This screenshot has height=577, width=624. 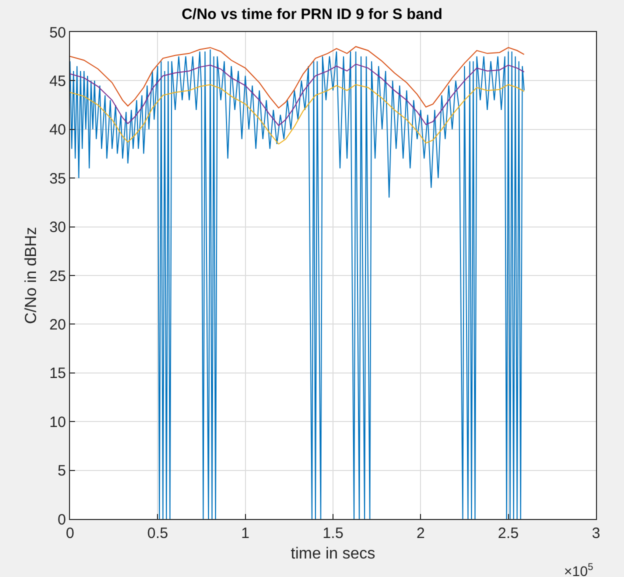 What do you see at coordinates (57, 422) in the screenshot?
I see `y-tick-label: 10` at bounding box center [57, 422].